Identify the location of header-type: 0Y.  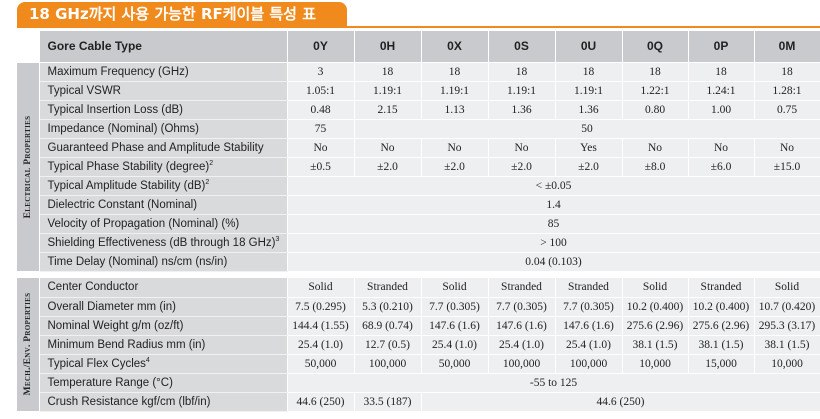
(321, 47).